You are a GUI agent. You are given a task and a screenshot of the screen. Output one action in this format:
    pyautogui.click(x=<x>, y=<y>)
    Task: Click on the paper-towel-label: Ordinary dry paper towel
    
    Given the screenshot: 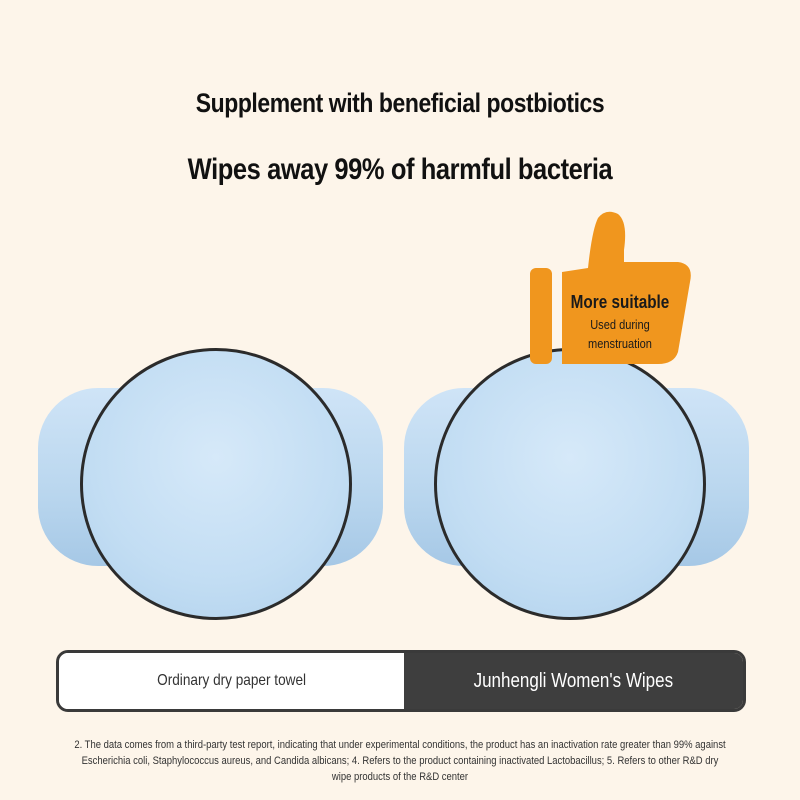 What is the action you would take?
    pyautogui.click(x=231, y=680)
    